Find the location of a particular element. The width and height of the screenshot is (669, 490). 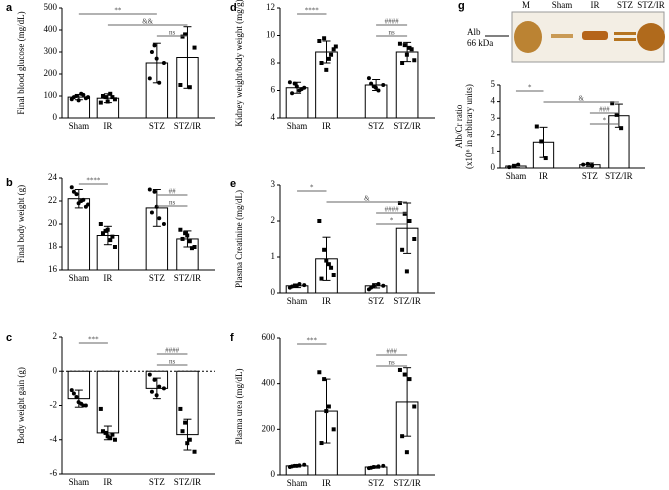

y-tick-label: 2 is located at coordinates (55, 336).